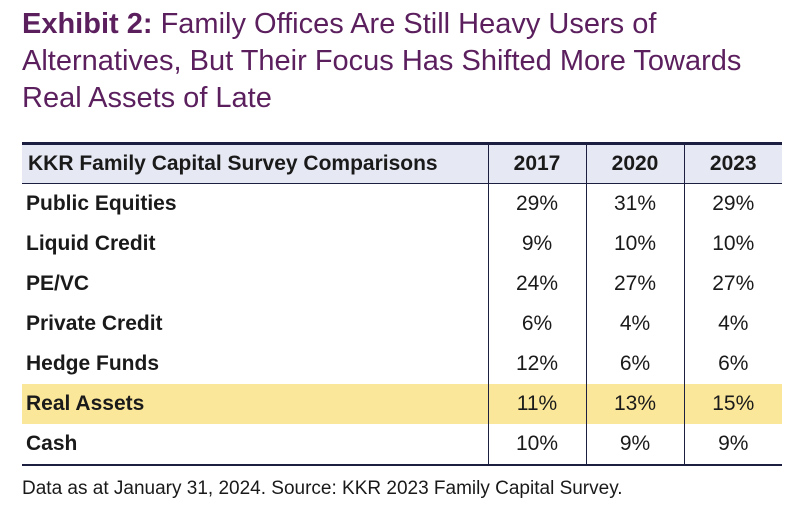 This screenshot has width=802, height=517. I want to click on row-value: 31%, so click(634, 203).